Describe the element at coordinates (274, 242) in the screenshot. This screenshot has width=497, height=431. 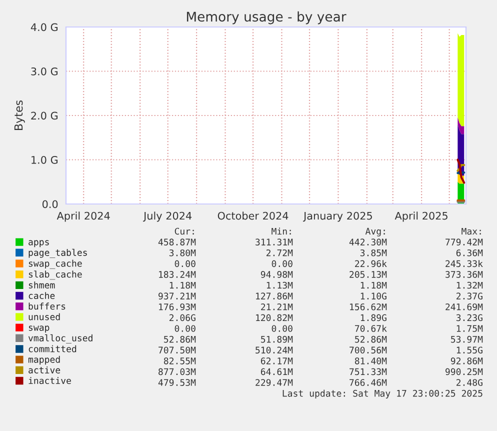
I see `text: 311.31M` at that location.